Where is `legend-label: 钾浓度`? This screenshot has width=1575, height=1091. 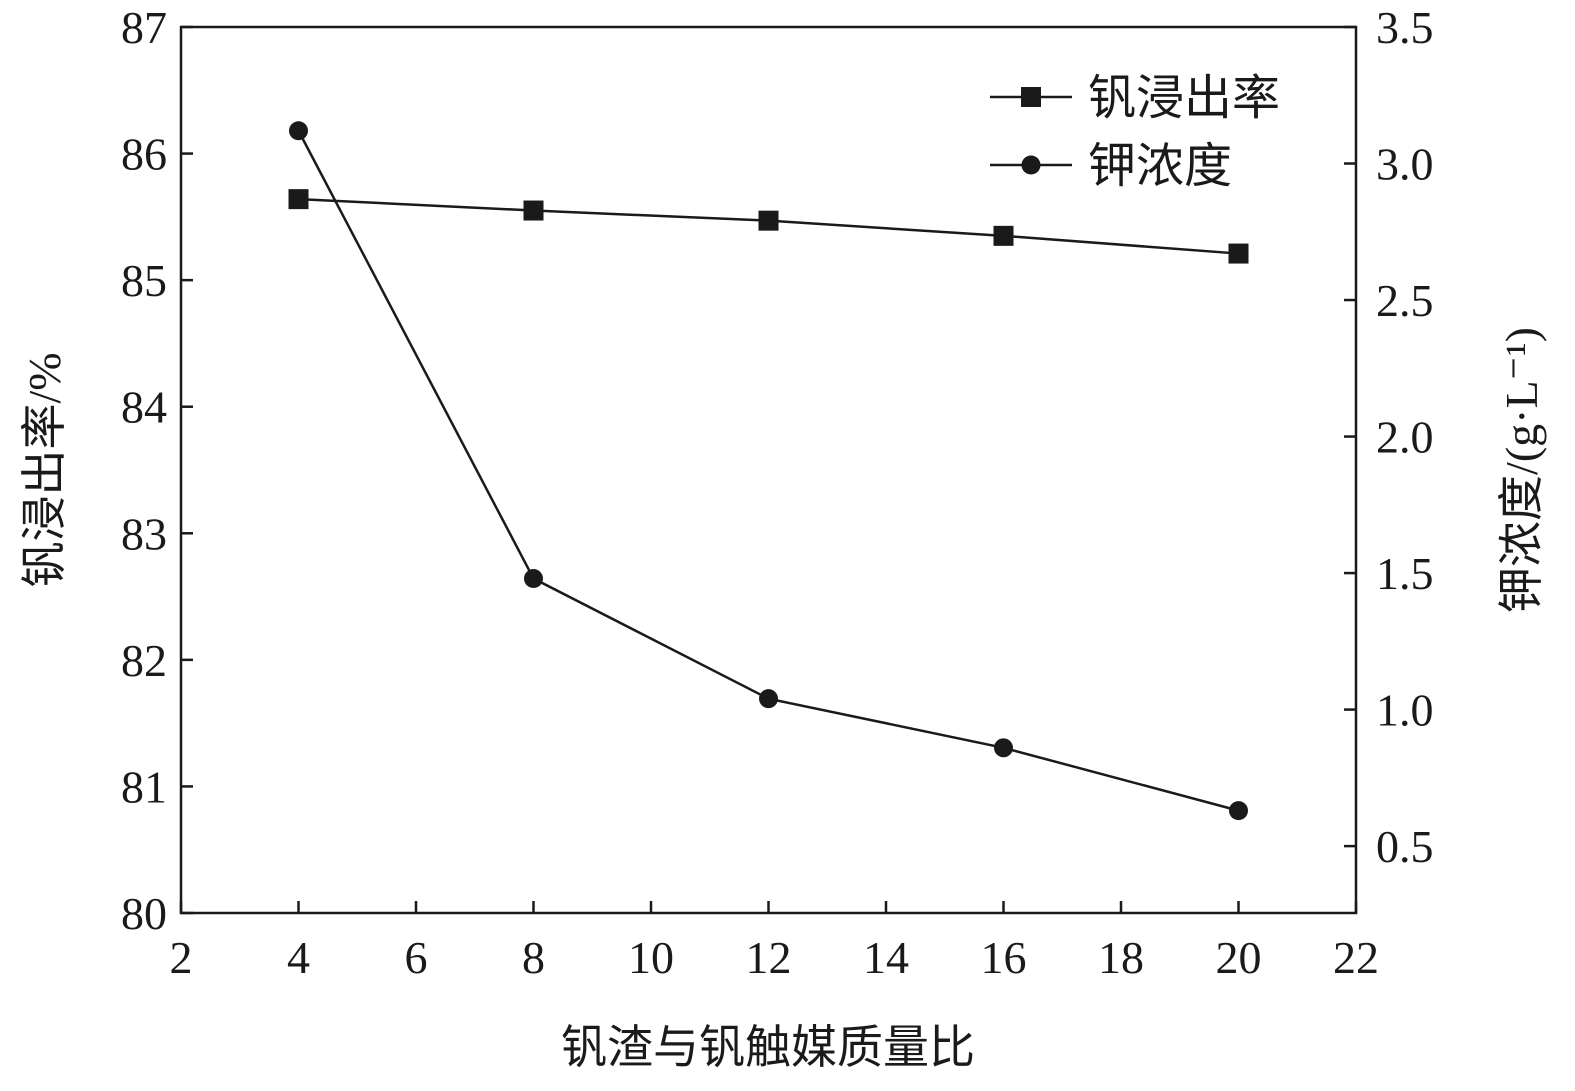
legend-label: 钾浓度 is located at coordinates (1160, 166).